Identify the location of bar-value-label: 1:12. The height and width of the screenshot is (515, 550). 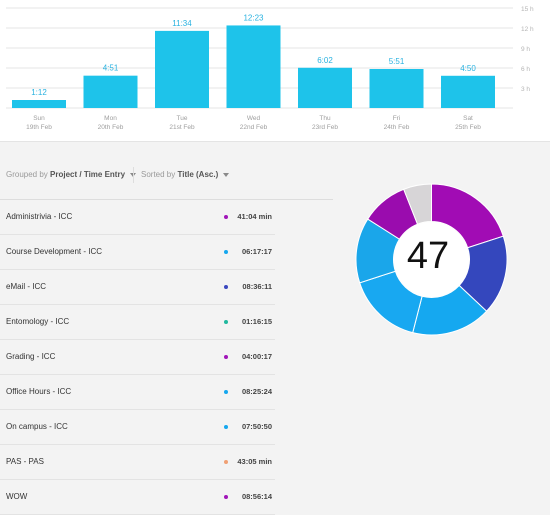
(39, 92).